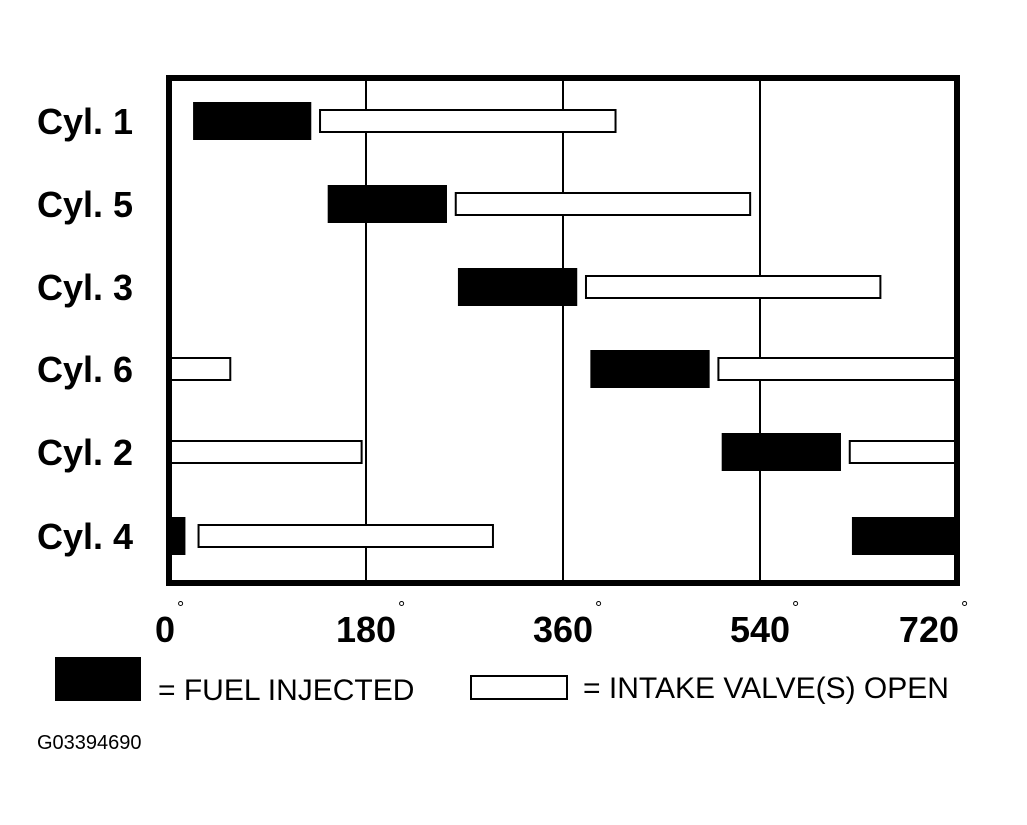 This screenshot has height=825, width=1027. I want to click on x-tick-label-360: 360, so click(563, 629).